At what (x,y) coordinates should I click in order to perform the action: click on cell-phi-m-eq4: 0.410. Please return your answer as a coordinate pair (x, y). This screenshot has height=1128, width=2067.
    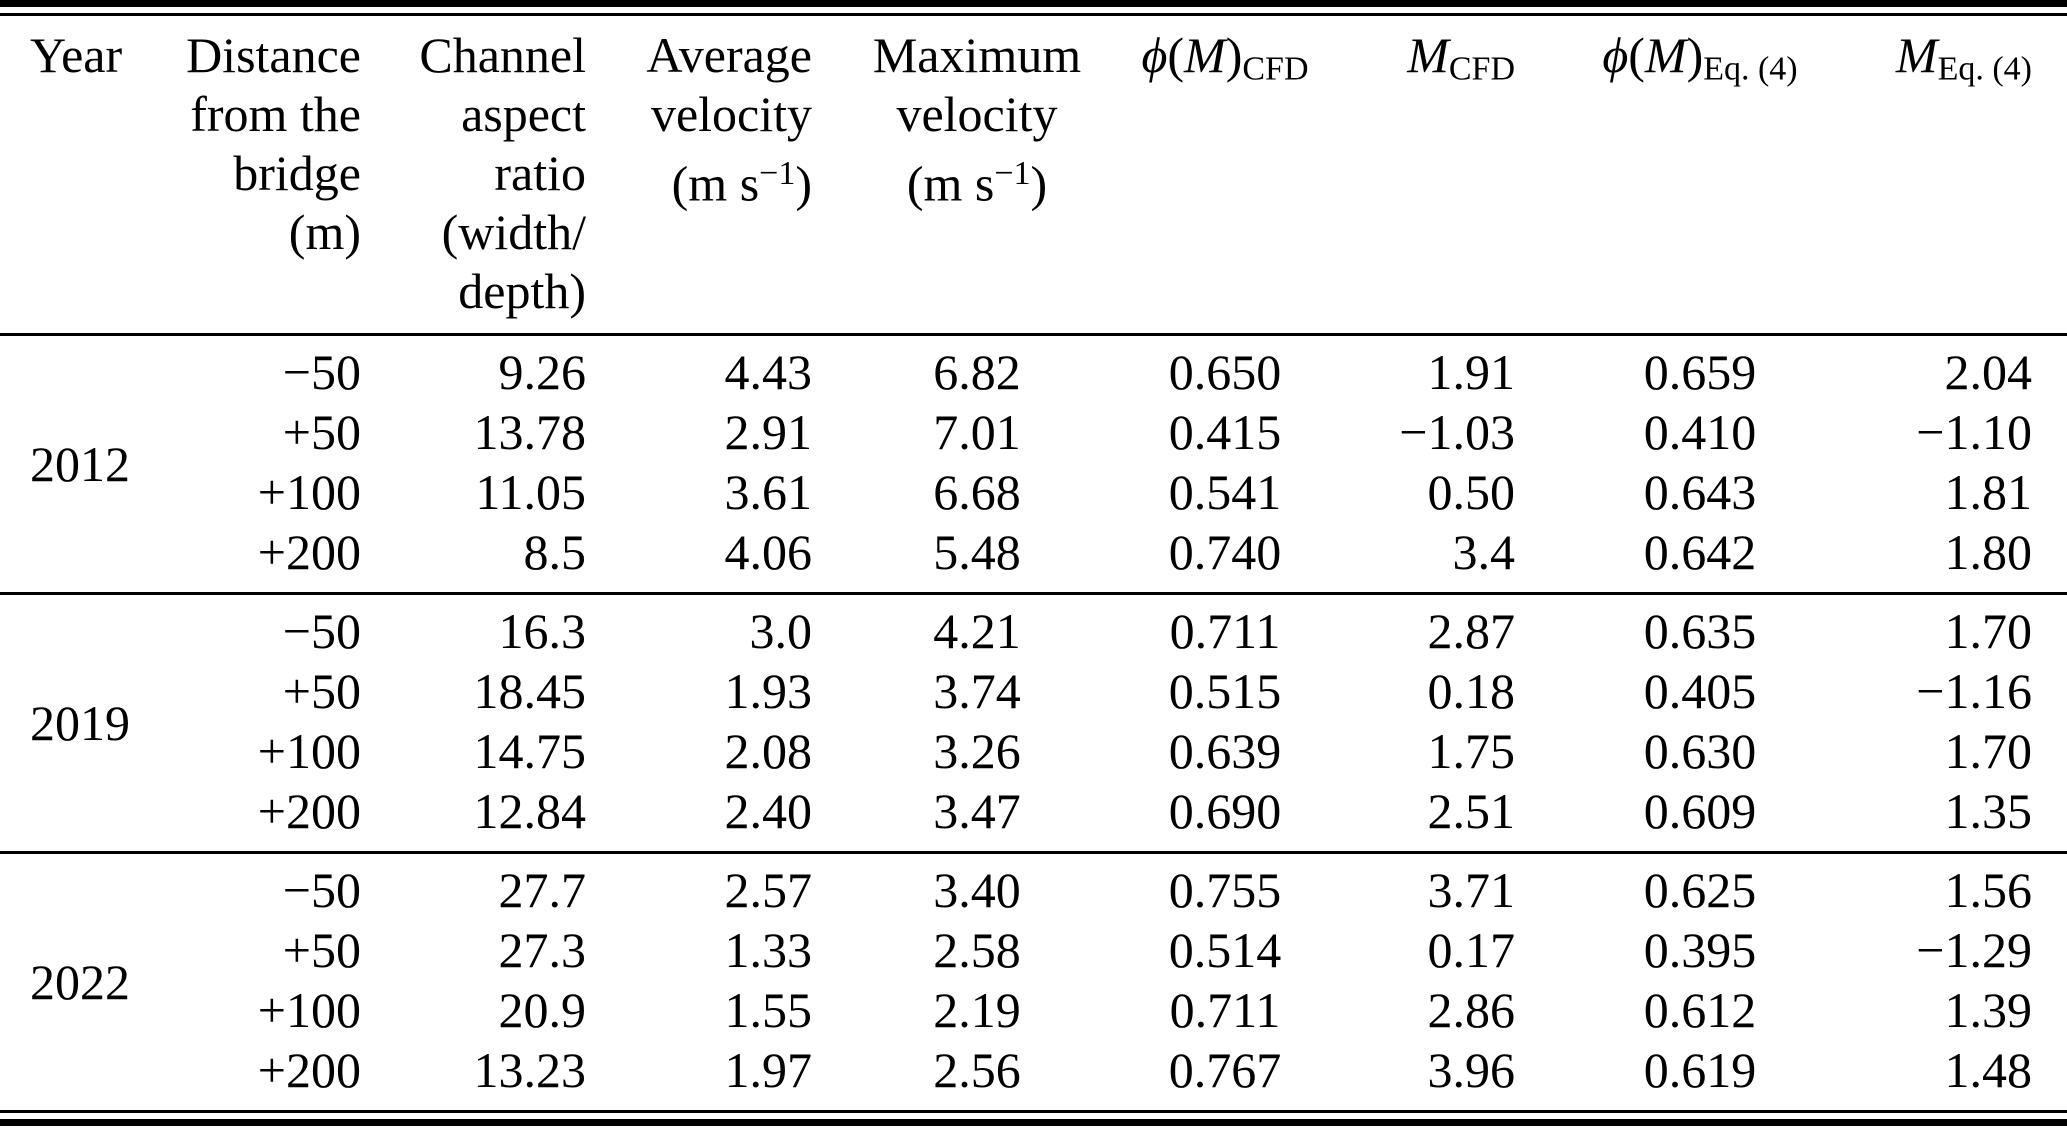
    Looking at the image, I should click on (1700, 432).